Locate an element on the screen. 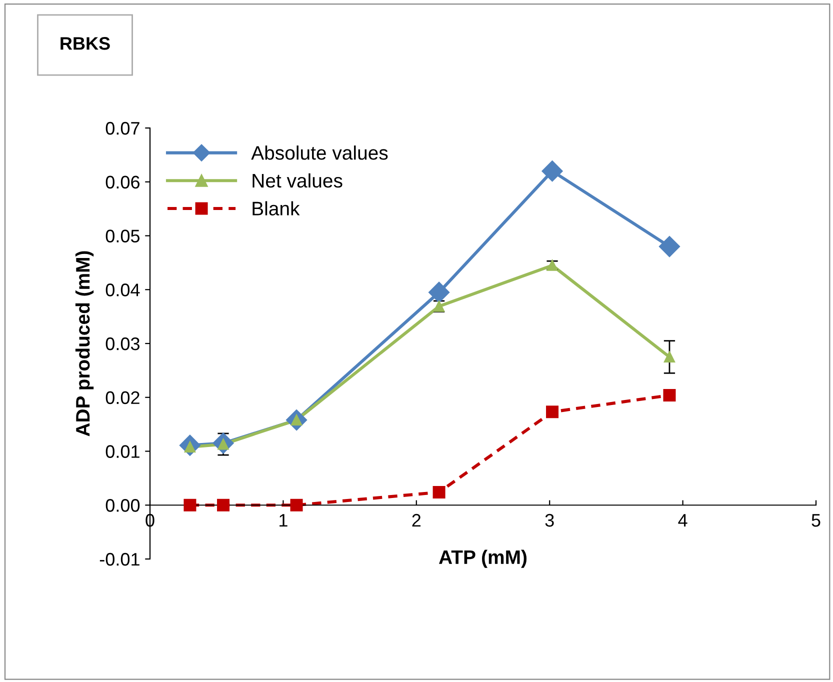 The image size is (833, 682). y-tick-label: 0.00 is located at coordinates (123, 505).